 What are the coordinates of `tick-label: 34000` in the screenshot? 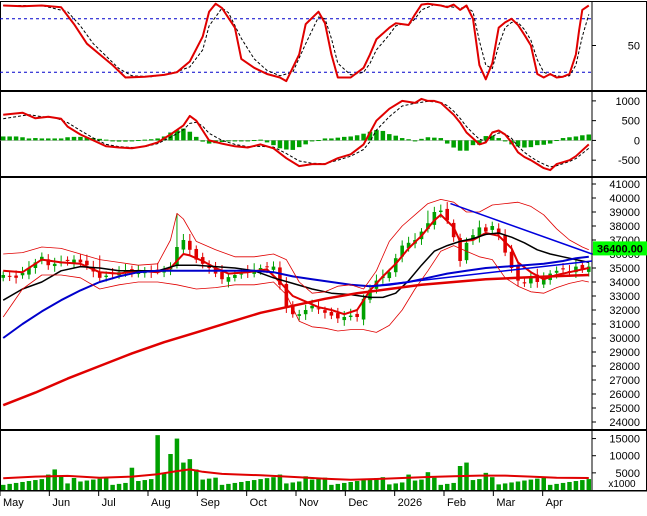 It's located at (624, 283).